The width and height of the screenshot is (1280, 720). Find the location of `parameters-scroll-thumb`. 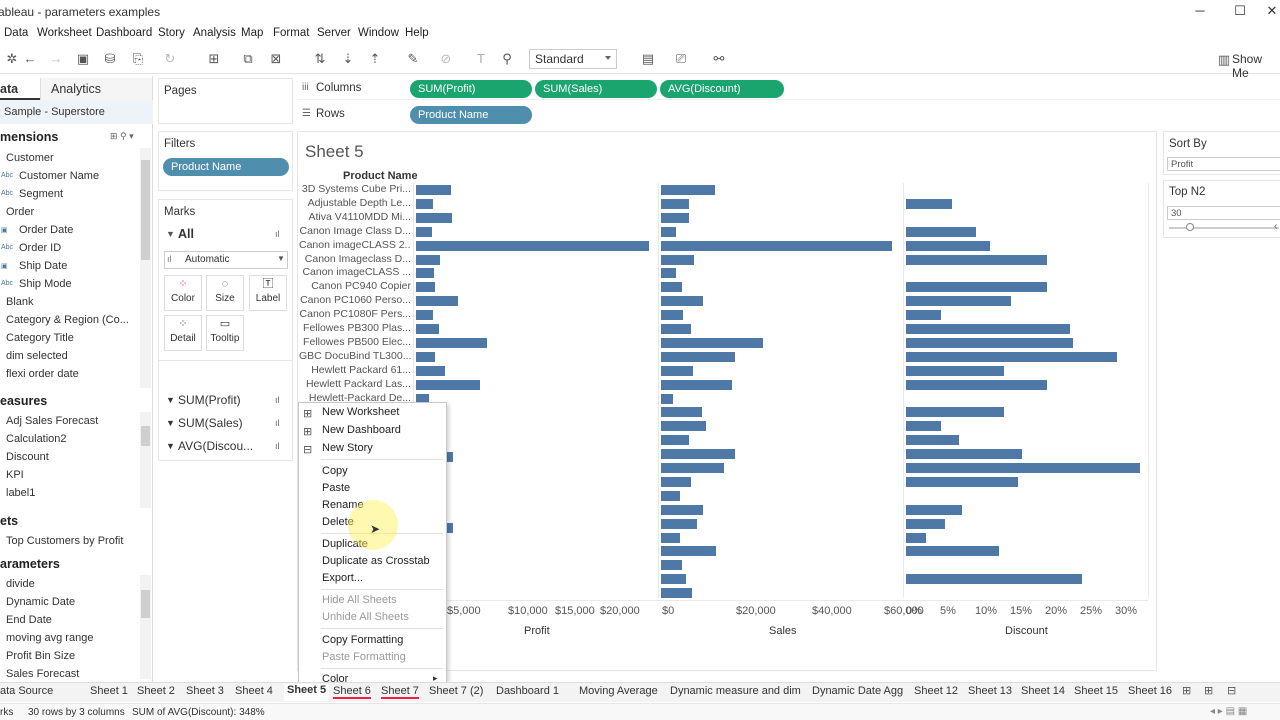

parameters-scroll-thumb is located at coordinates (145, 604).